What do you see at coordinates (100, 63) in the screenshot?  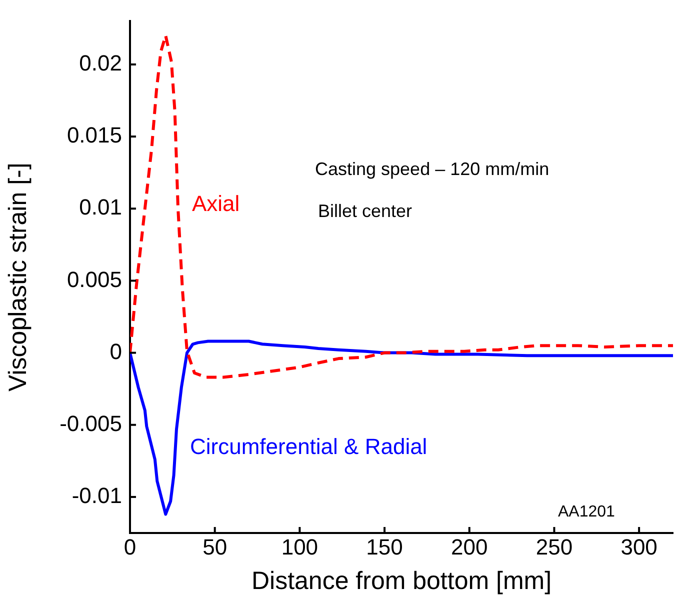 I see `y-tick-label: 0.02` at bounding box center [100, 63].